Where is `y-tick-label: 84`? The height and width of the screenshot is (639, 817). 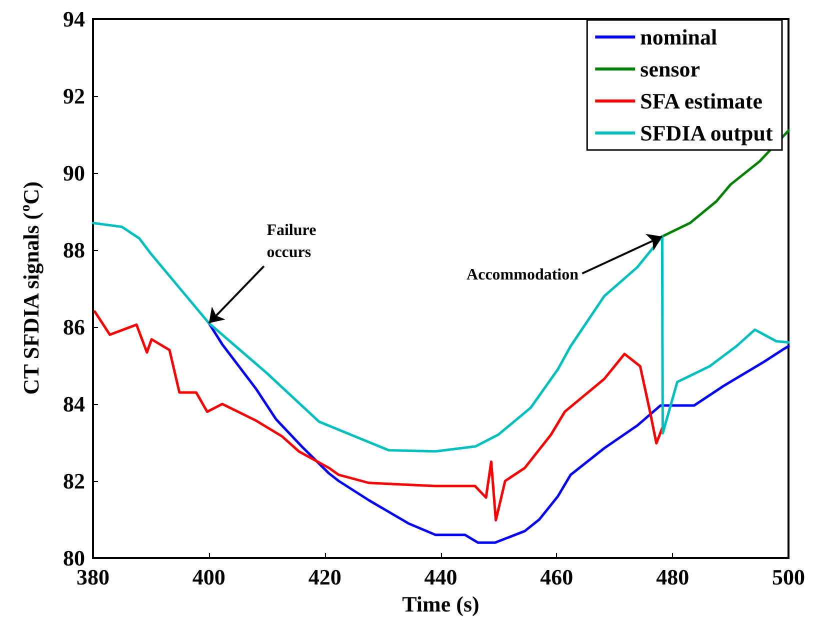 y-tick-label: 84 is located at coordinates (74, 404).